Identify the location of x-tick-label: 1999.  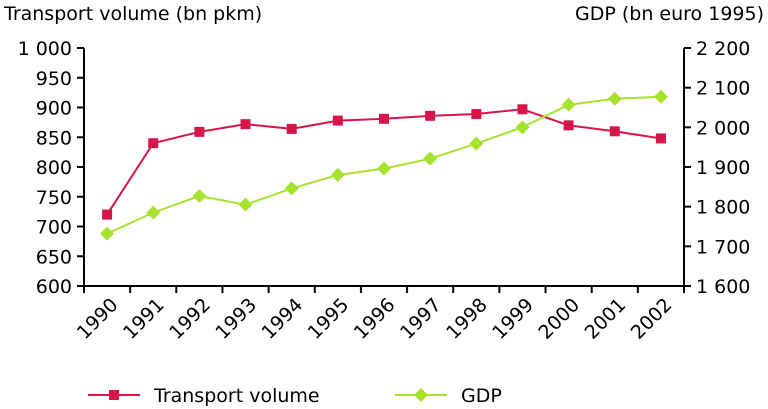
(513, 319).